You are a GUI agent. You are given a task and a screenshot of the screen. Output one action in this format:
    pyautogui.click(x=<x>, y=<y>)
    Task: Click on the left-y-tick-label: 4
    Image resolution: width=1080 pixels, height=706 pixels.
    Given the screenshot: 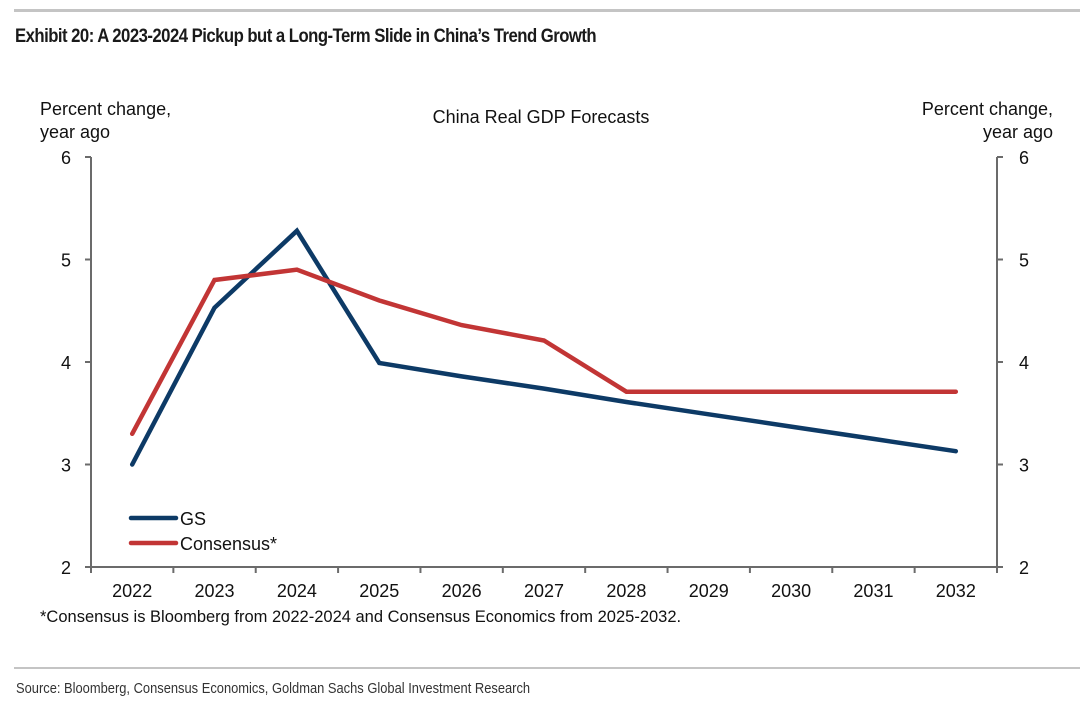 What is the action you would take?
    pyautogui.click(x=66, y=363)
    